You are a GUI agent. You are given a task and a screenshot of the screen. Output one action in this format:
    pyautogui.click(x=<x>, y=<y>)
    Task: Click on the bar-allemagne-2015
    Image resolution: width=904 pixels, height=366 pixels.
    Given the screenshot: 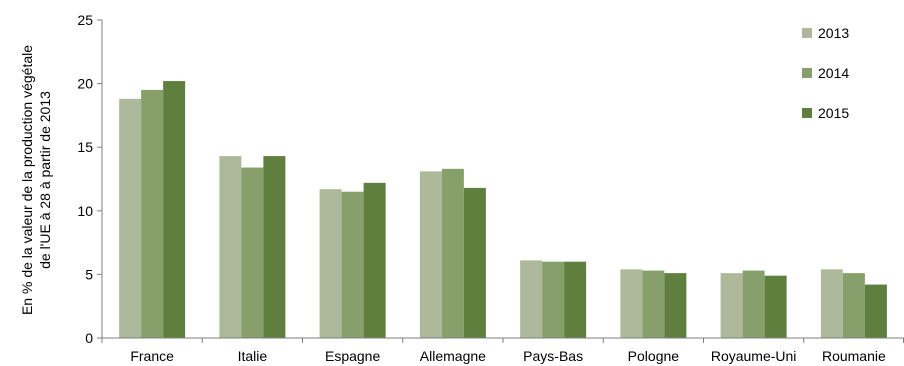 What is the action you would take?
    pyautogui.click(x=474, y=262)
    